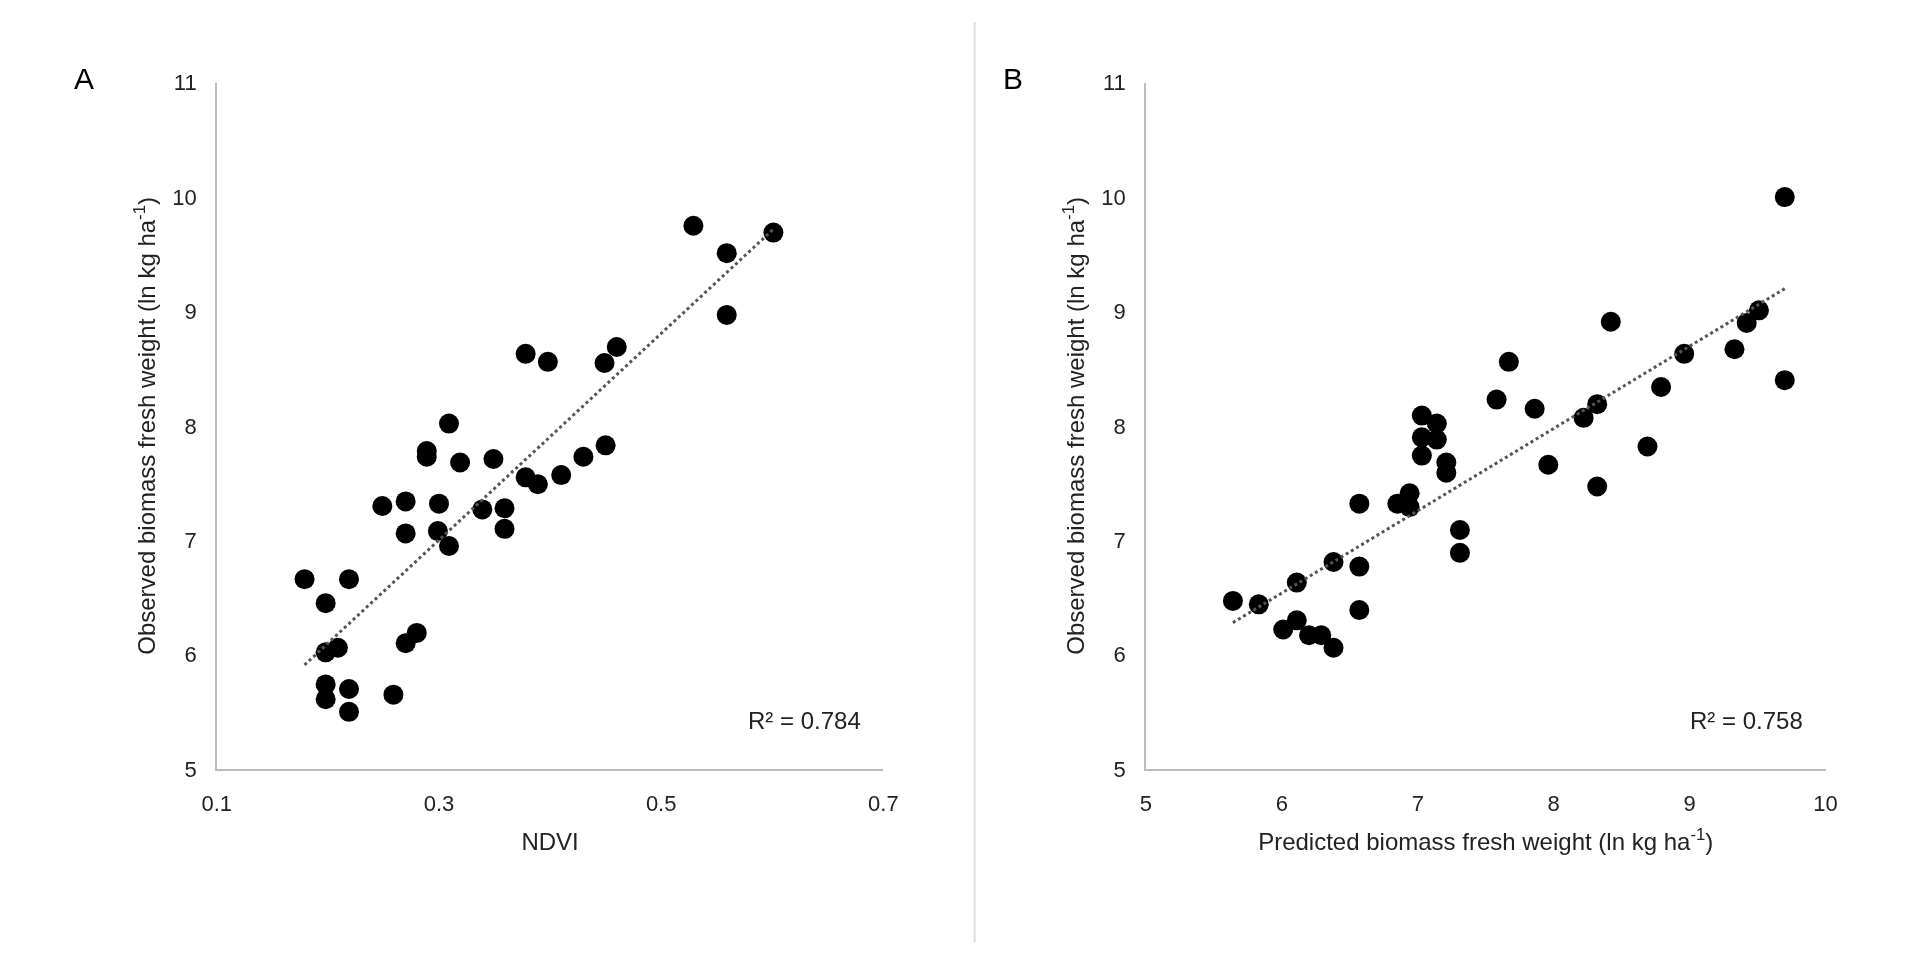 This screenshot has width=1912, height=965. Describe the element at coordinates (1689, 804) in the screenshot. I see `x-tick-label: 9` at that location.